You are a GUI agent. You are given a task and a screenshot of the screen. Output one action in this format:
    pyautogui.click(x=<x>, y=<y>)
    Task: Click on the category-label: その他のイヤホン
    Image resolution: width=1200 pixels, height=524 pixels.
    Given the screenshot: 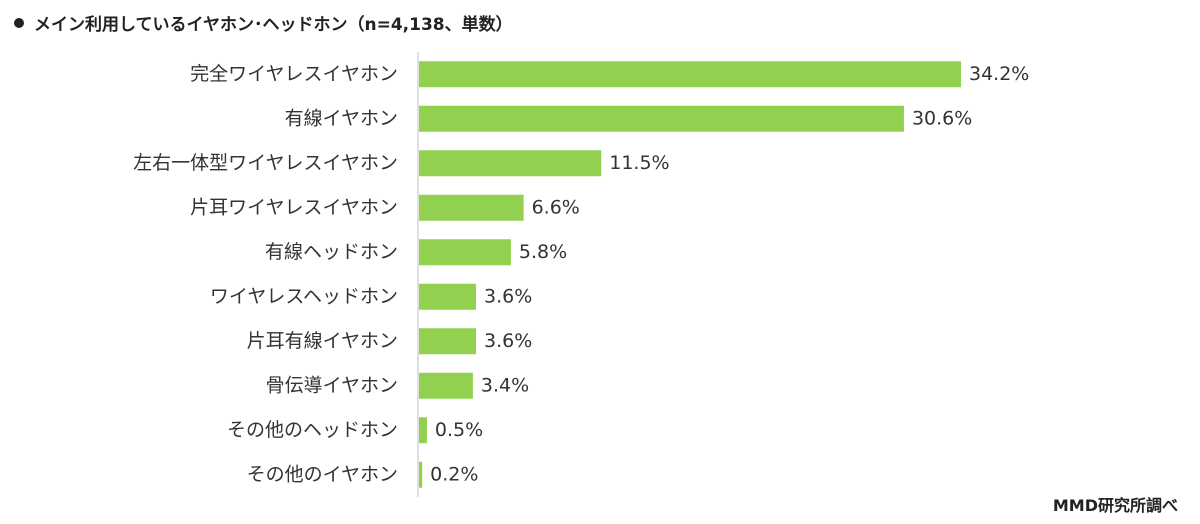 What is the action you would take?
    pyautogui.click(x=322, y=474)
    